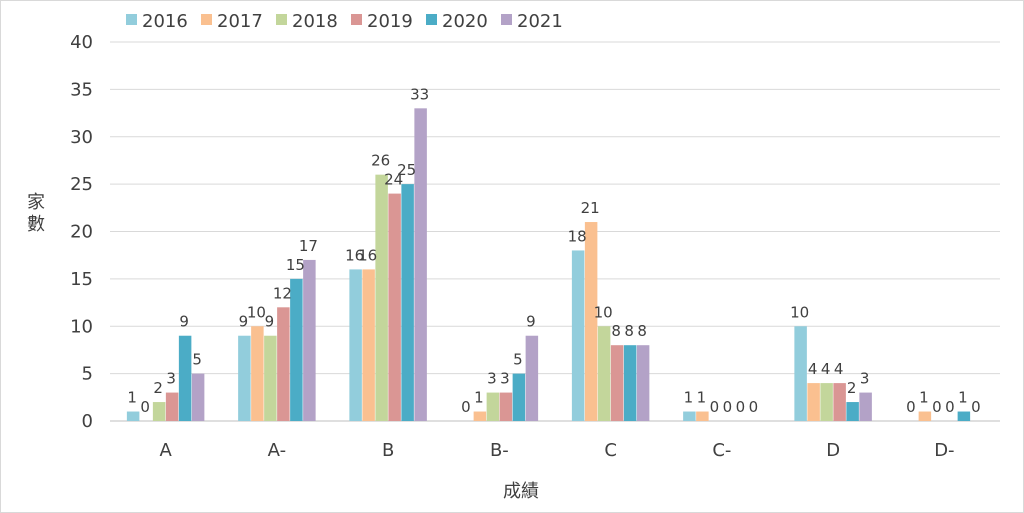 The width and height of the screenshot is (1024, 513). What do you see at coordinates (721, 450) in the screenshot?
I see `x-category-label: C-` at bounding box center [721, 450].